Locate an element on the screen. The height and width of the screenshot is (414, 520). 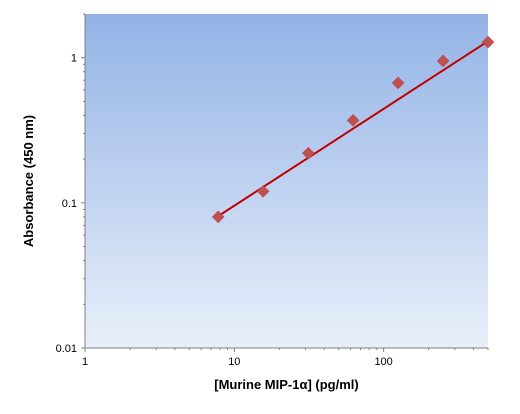
y-tick-label: 0.1 is located at coordinates (69, 204).